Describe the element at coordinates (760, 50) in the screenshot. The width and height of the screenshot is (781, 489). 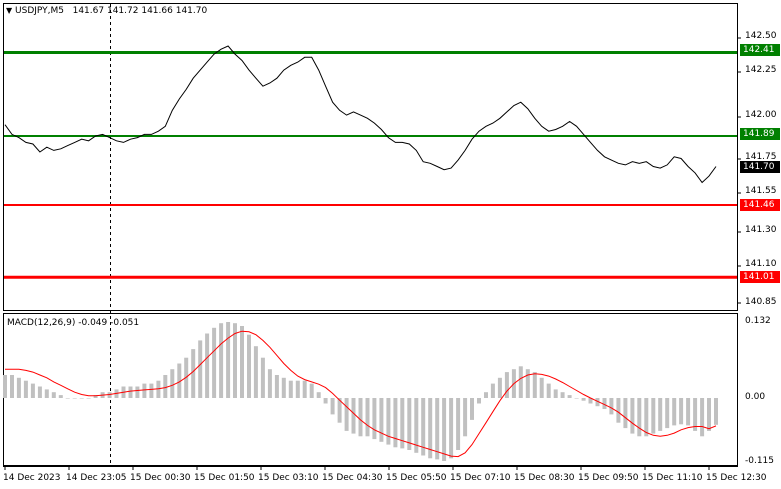
I see `level-tag-resistance-1: 142.41` at that location.